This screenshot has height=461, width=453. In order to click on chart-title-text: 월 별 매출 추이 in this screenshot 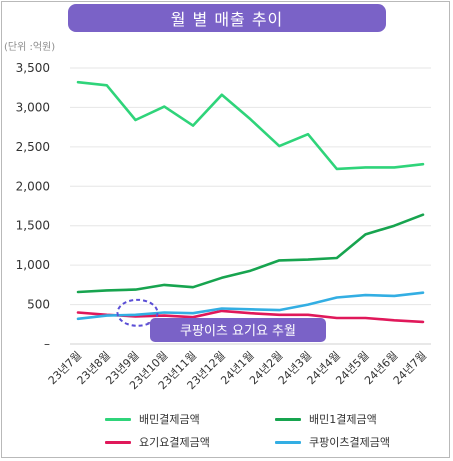, I will do `click(227, 19)`.